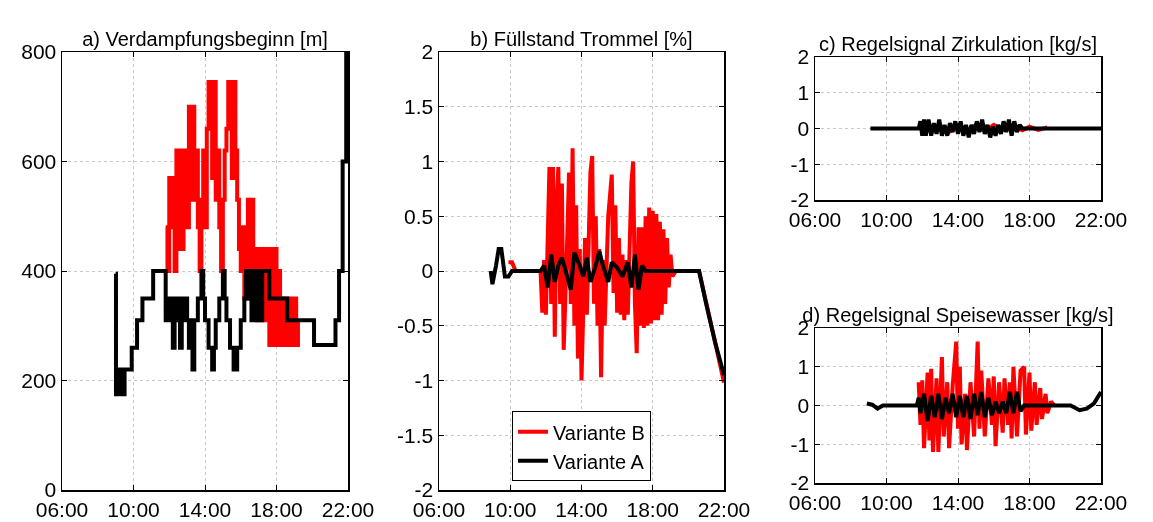 The image size is (1153, 522). I want to click on y-tick-label: 1.5, so click(419, 107).